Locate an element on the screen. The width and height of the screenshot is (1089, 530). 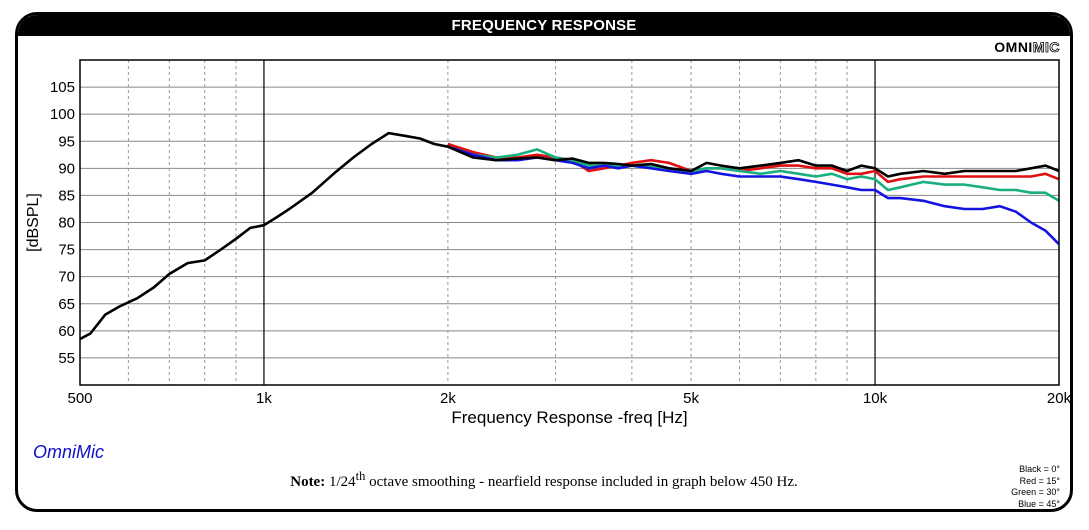
x-axis-label: Frequency Response -freq [Hz] is located at coordinates (569, 417).